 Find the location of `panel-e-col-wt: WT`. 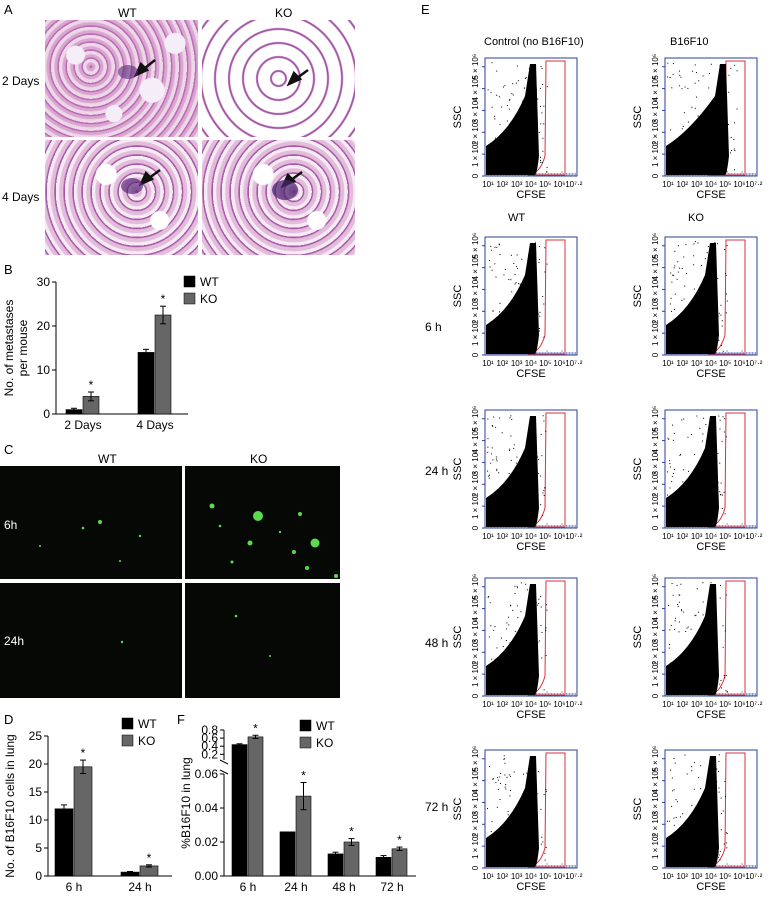

panel-e-col-wt: WT is located at coordinates (517, 218).